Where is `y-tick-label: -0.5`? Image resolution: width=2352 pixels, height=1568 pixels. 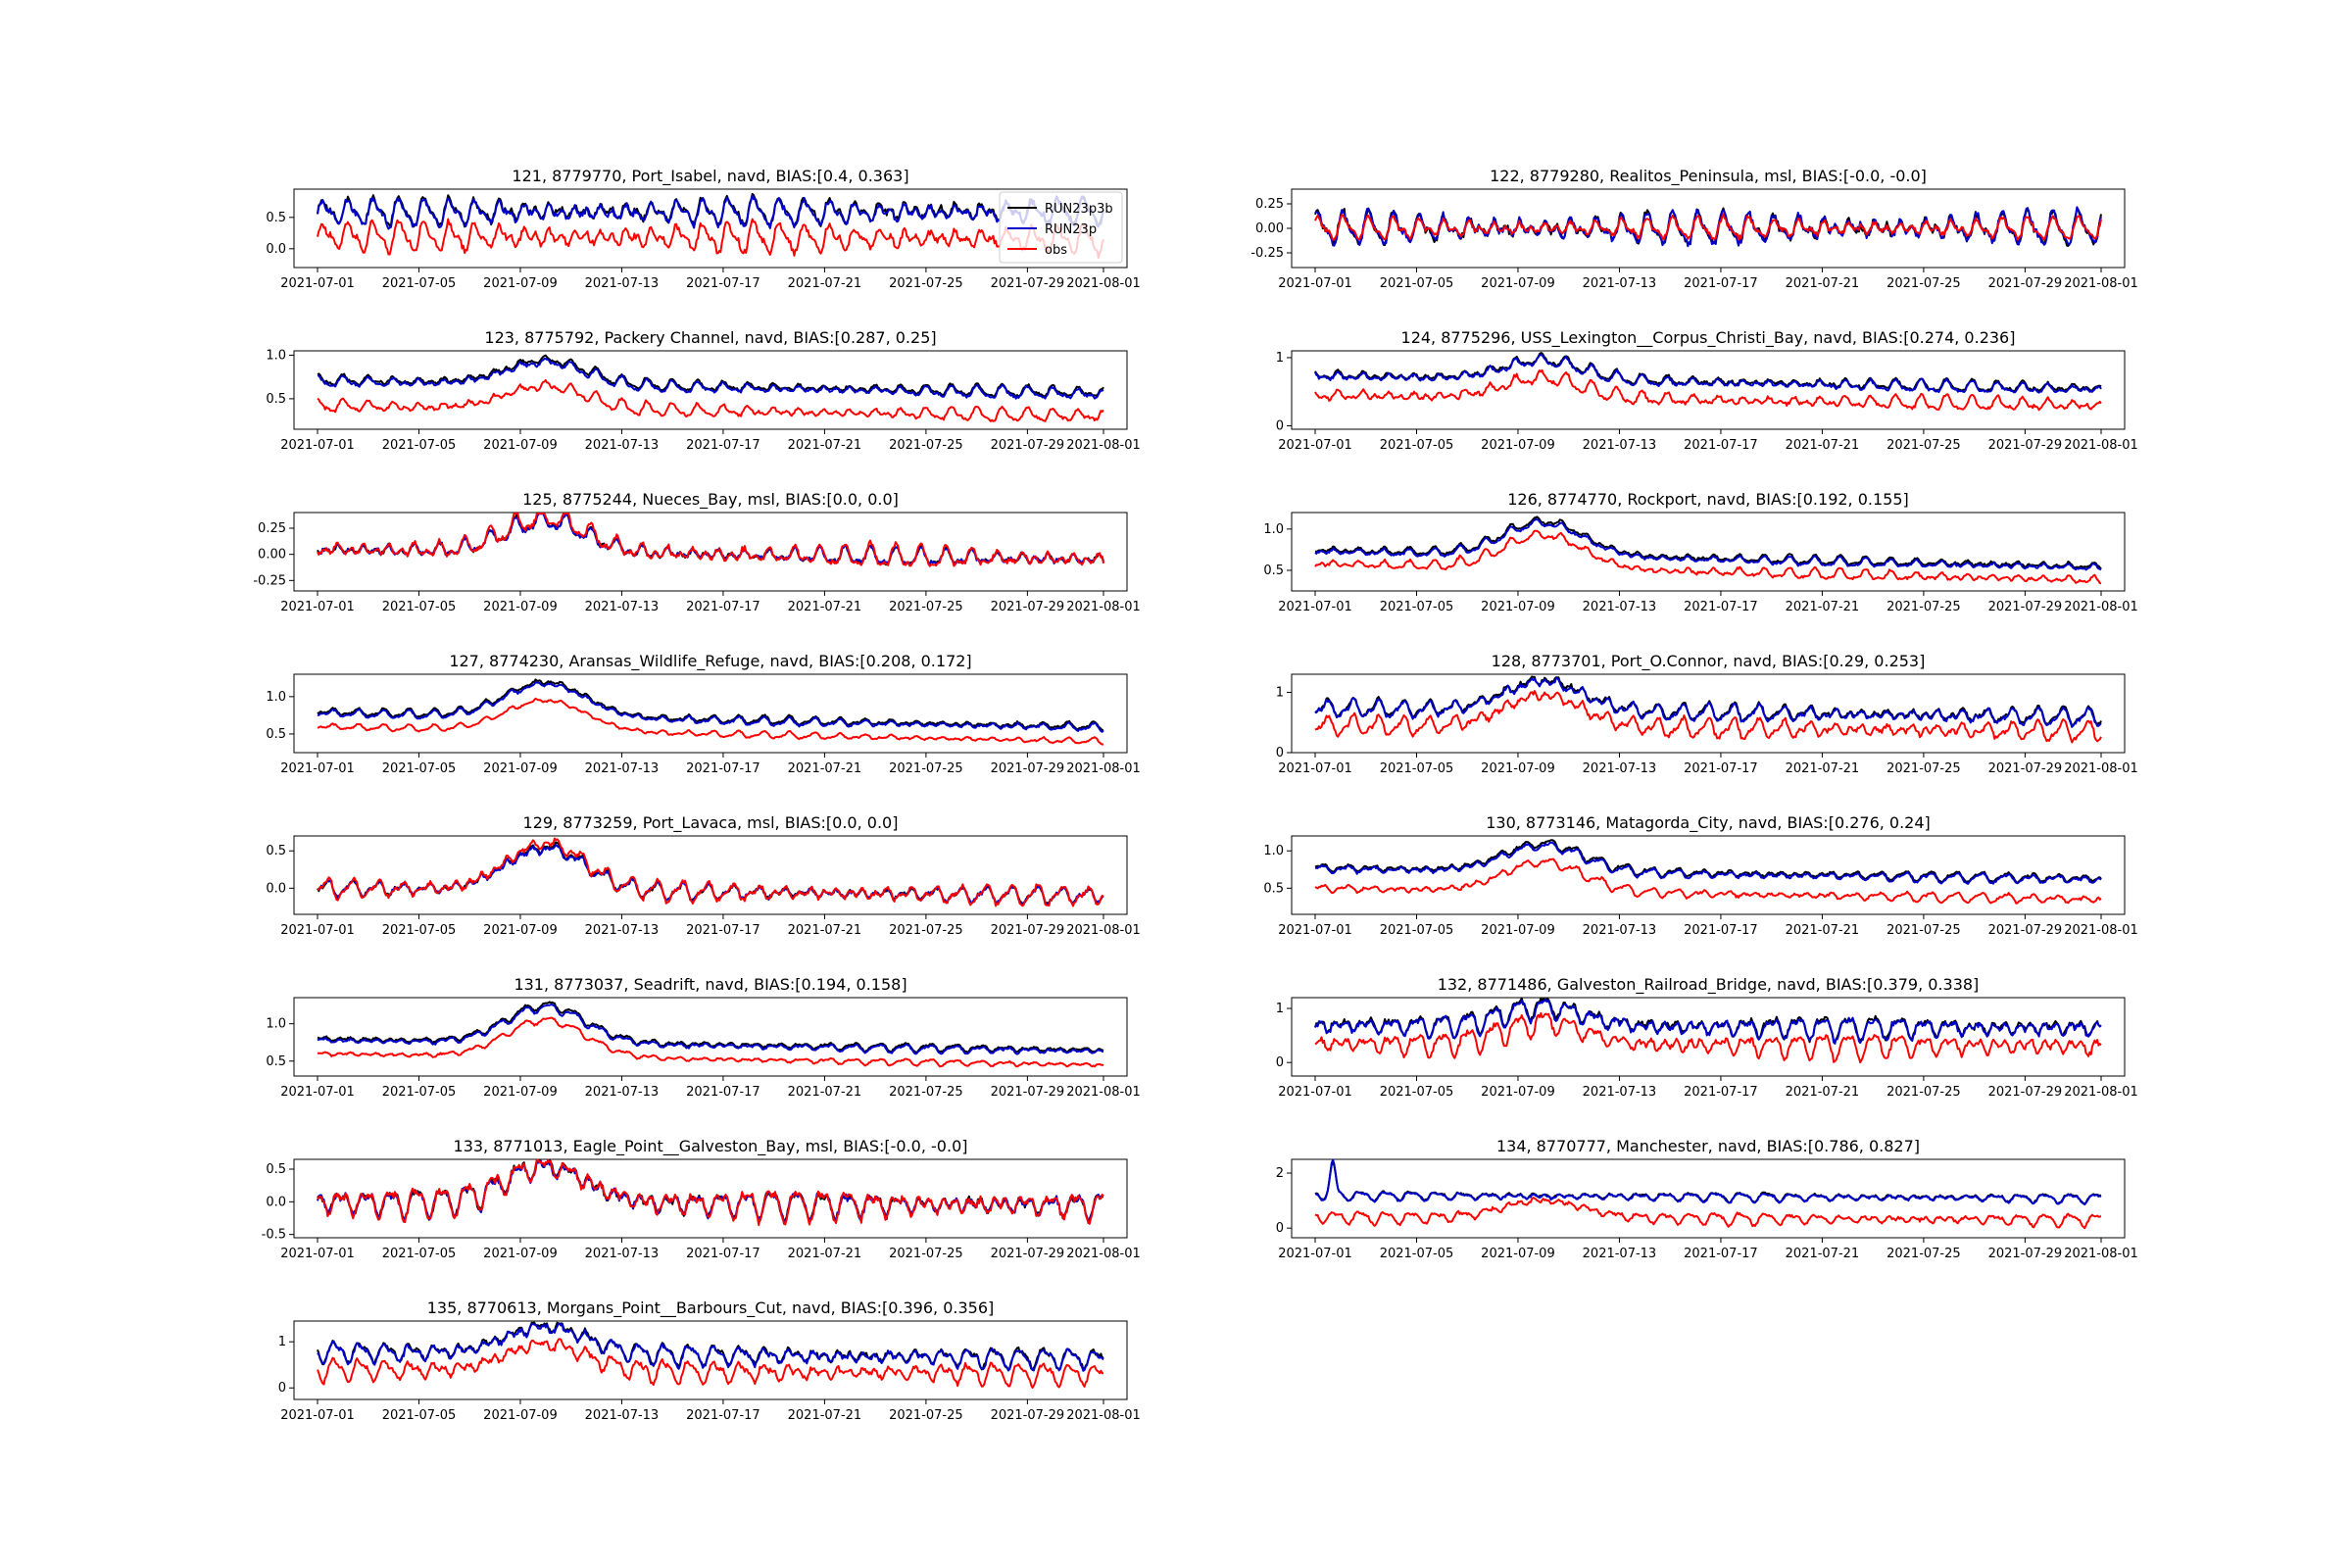
y-tick-label: -0.5 is located at coordinates (274, 1235).